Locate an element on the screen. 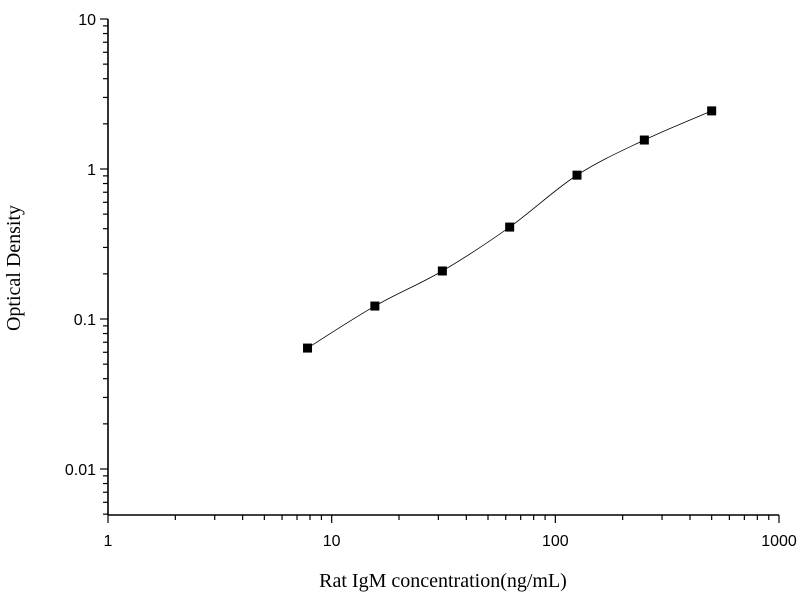  y-tick-label: 1 is located at coordinates (91, 170).